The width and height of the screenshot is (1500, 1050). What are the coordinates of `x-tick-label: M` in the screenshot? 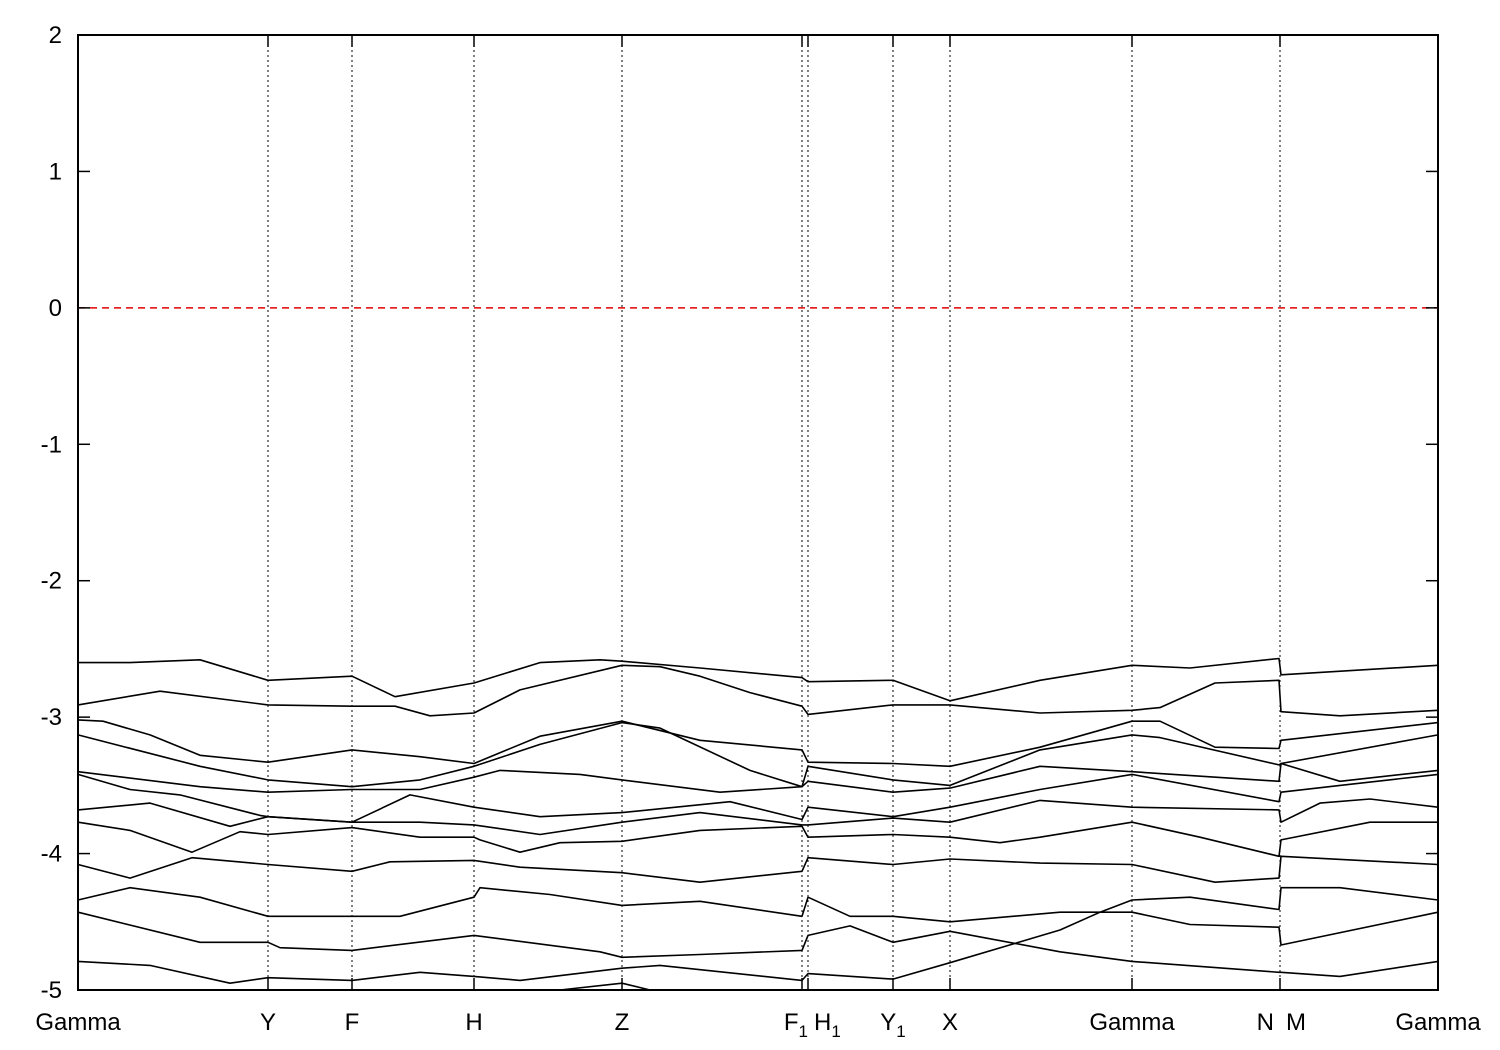 It's located at (1296, 1022).